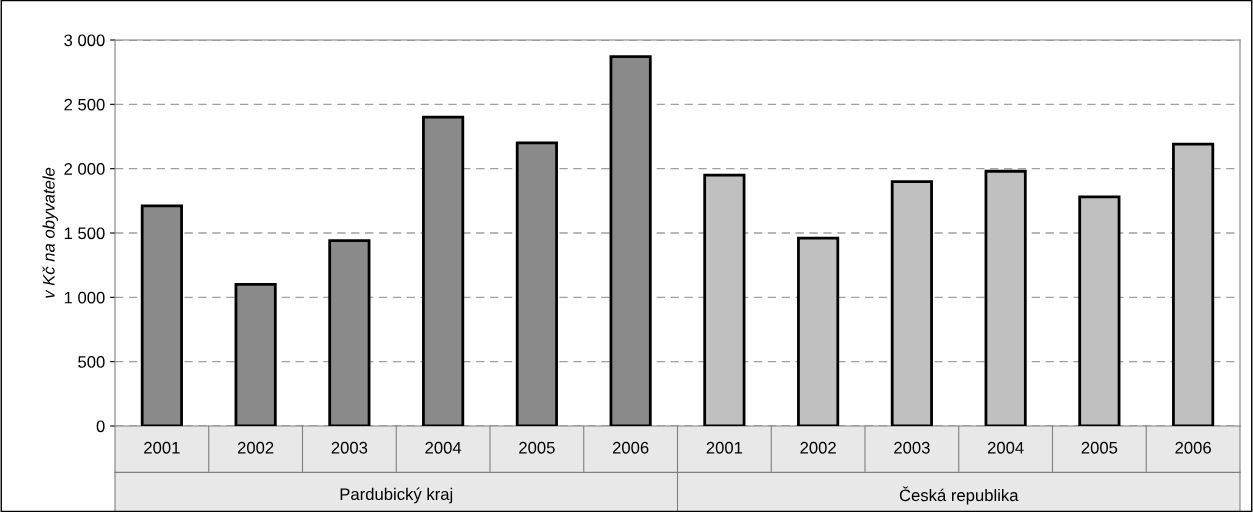 The height and width of the screenshot is (512, 1253). Describe the element at coordinates (396, 495) in the screenshot. I see `text: Pardubický kraj` at that location.